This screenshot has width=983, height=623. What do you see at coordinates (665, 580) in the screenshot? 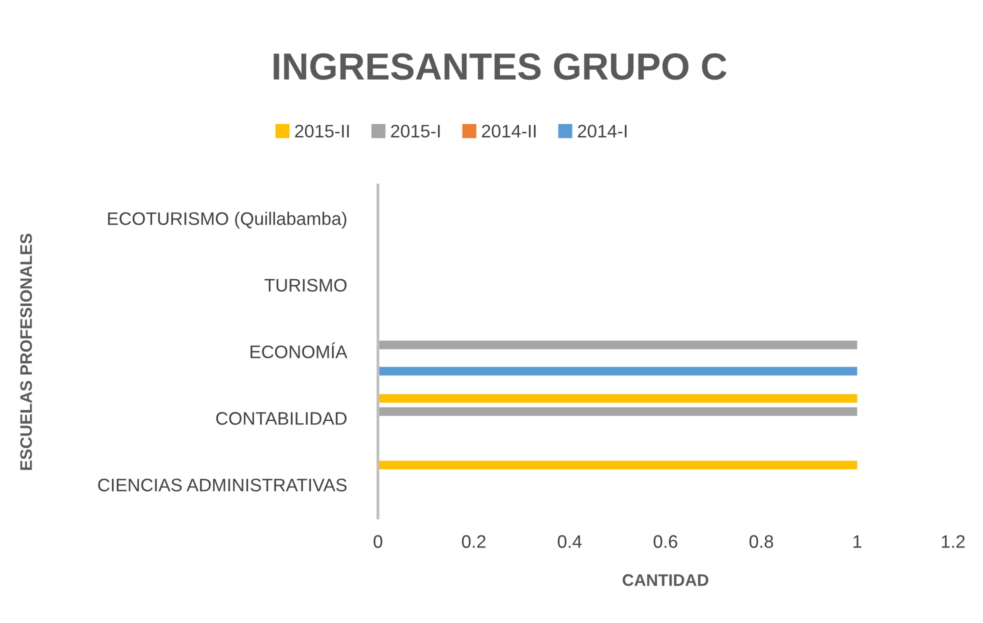
I see `x-axis-title: CANTIDAD` at bounding box center [665, 580].